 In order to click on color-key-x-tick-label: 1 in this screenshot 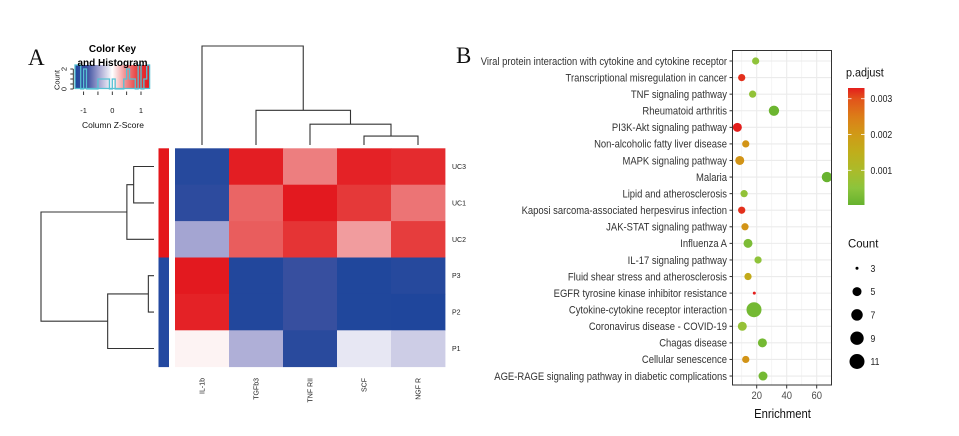, I will do `click(141, 110)`.